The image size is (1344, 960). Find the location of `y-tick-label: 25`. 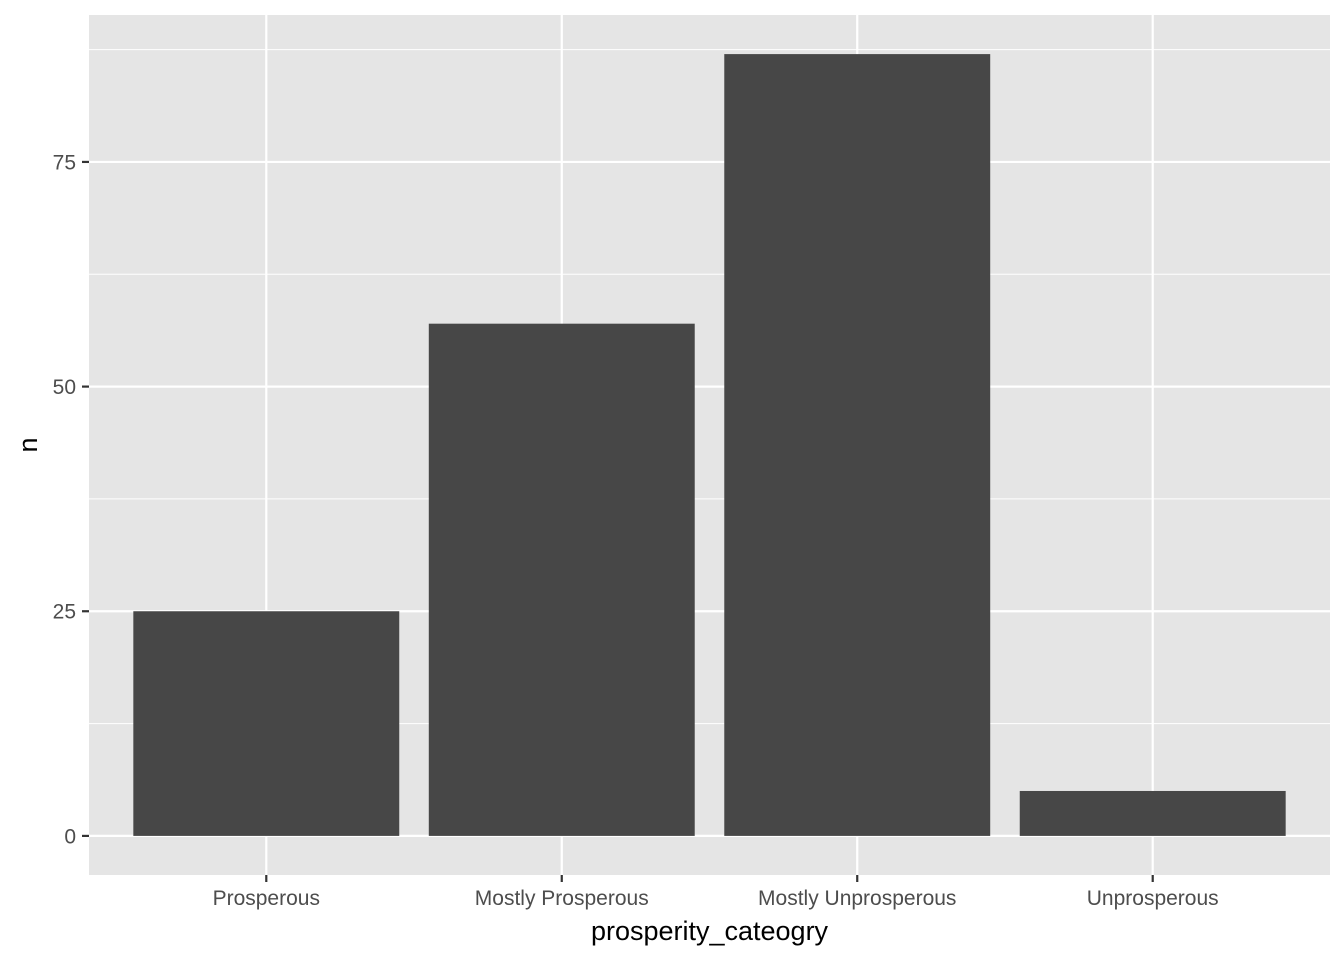

y-tick-label: 25 is located at coordinates (64, 612).